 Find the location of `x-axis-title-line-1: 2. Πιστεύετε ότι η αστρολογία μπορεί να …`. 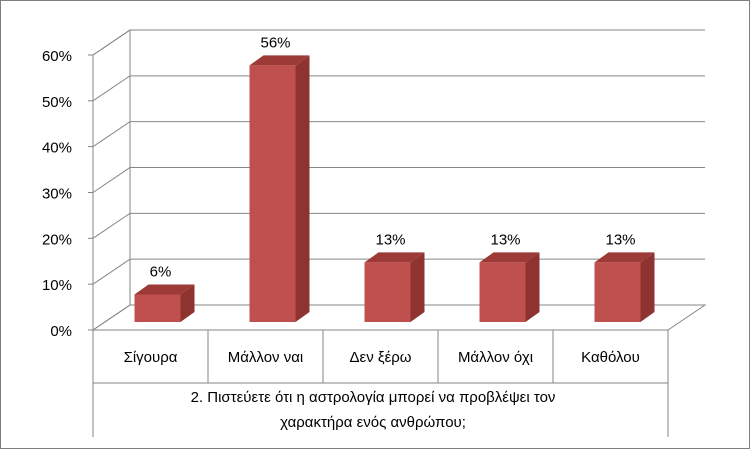

x-axis-title-line-1: 2. Πιστεύετε ότι η αστρολογία μπορεί να … is located at coordinates (373, 397).